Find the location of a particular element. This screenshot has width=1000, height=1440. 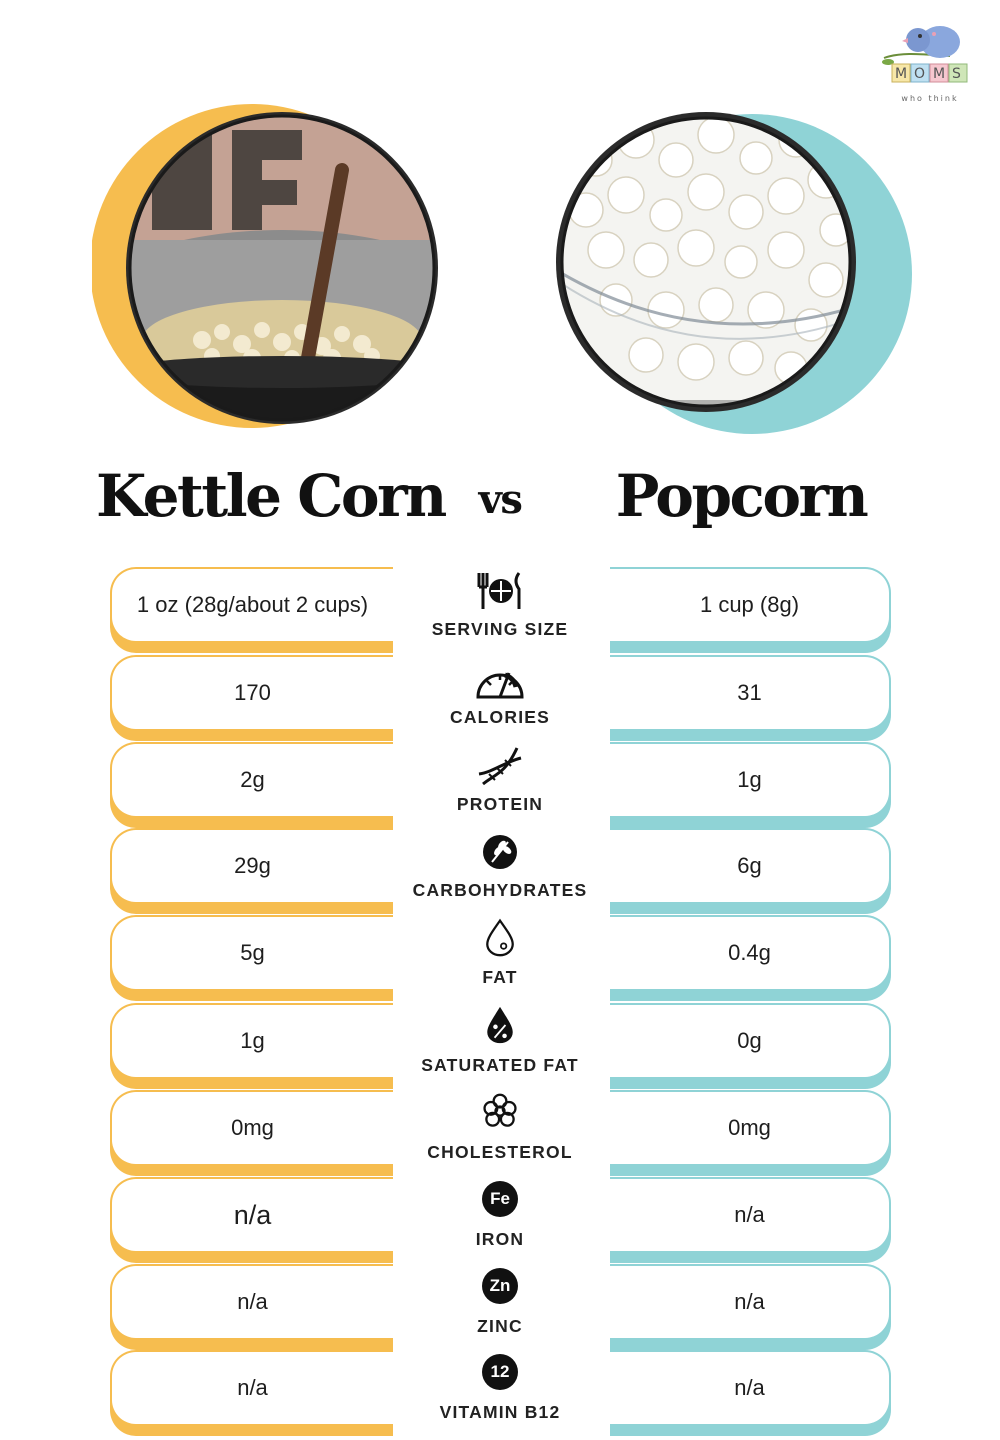

kettle-value-cell: 1g is located at coordinates (251, 1041).